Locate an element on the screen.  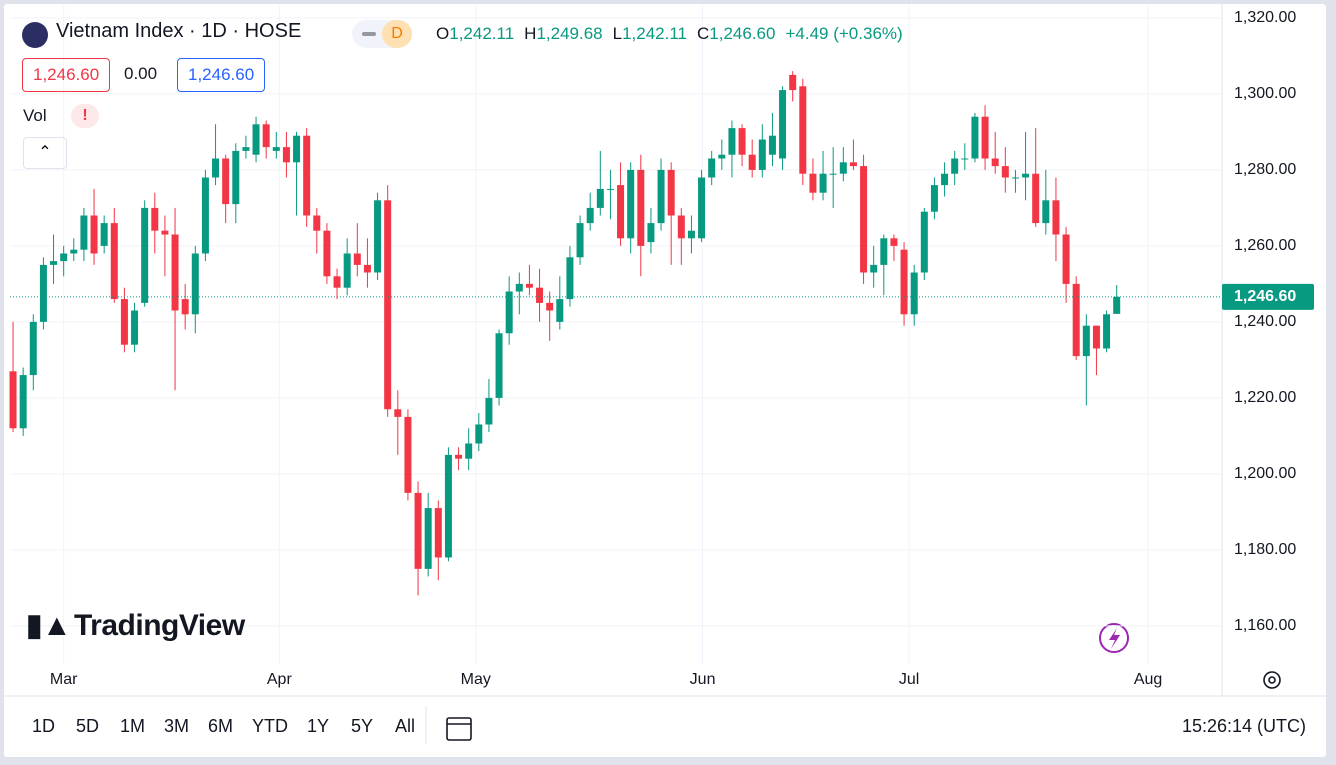
x-tick-label: Jun is located at coordinates (703, 679).